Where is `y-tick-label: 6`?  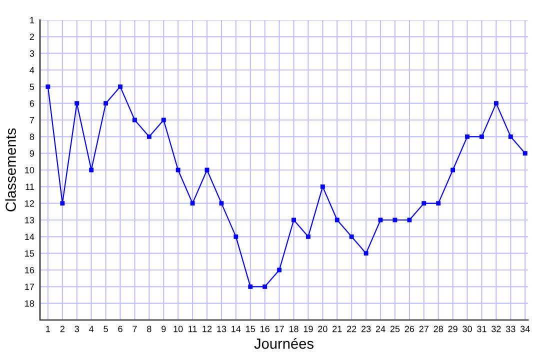 y-tick-label: 6 is located at coordinates (32, 103).